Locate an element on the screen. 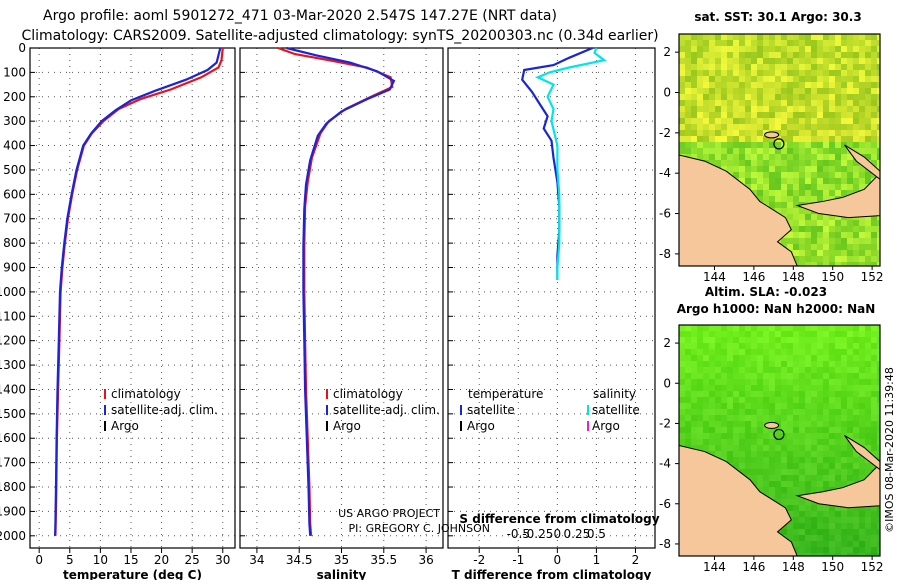  x-tick-label: 0 is located at coordinates (39, 560).